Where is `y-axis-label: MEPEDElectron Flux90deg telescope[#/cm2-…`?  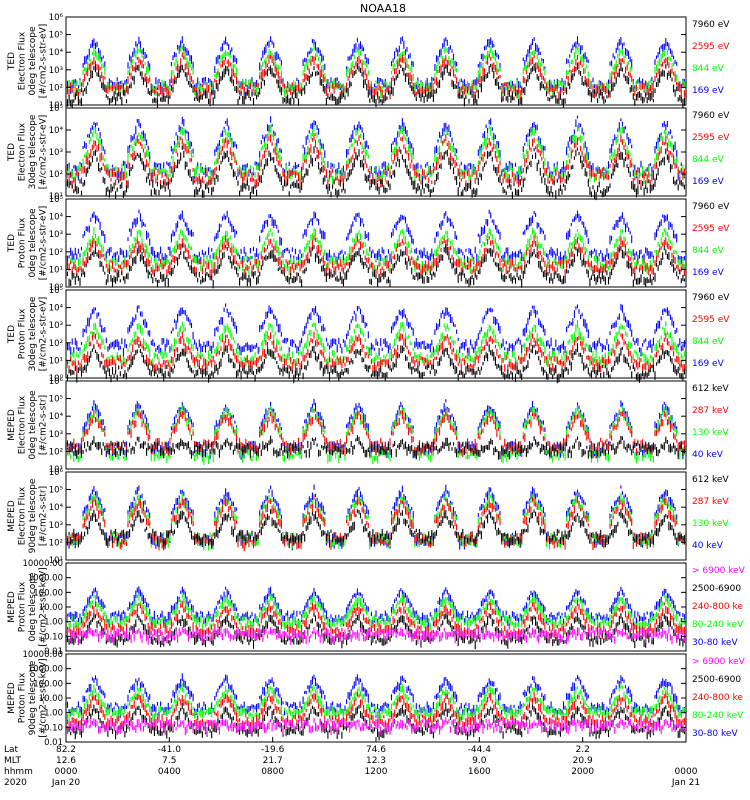
y-axis-label: MEPEDElectron Flux90deg telescope[#/cm2-… is located at coordinates (28, 515).